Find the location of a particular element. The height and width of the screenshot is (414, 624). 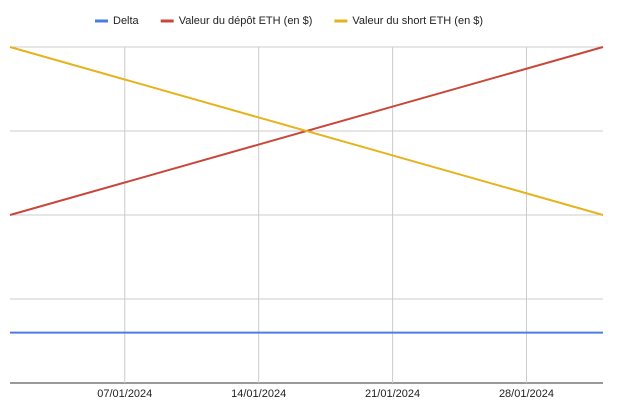

legend-label: Delta is located at coordinates (126, 21).